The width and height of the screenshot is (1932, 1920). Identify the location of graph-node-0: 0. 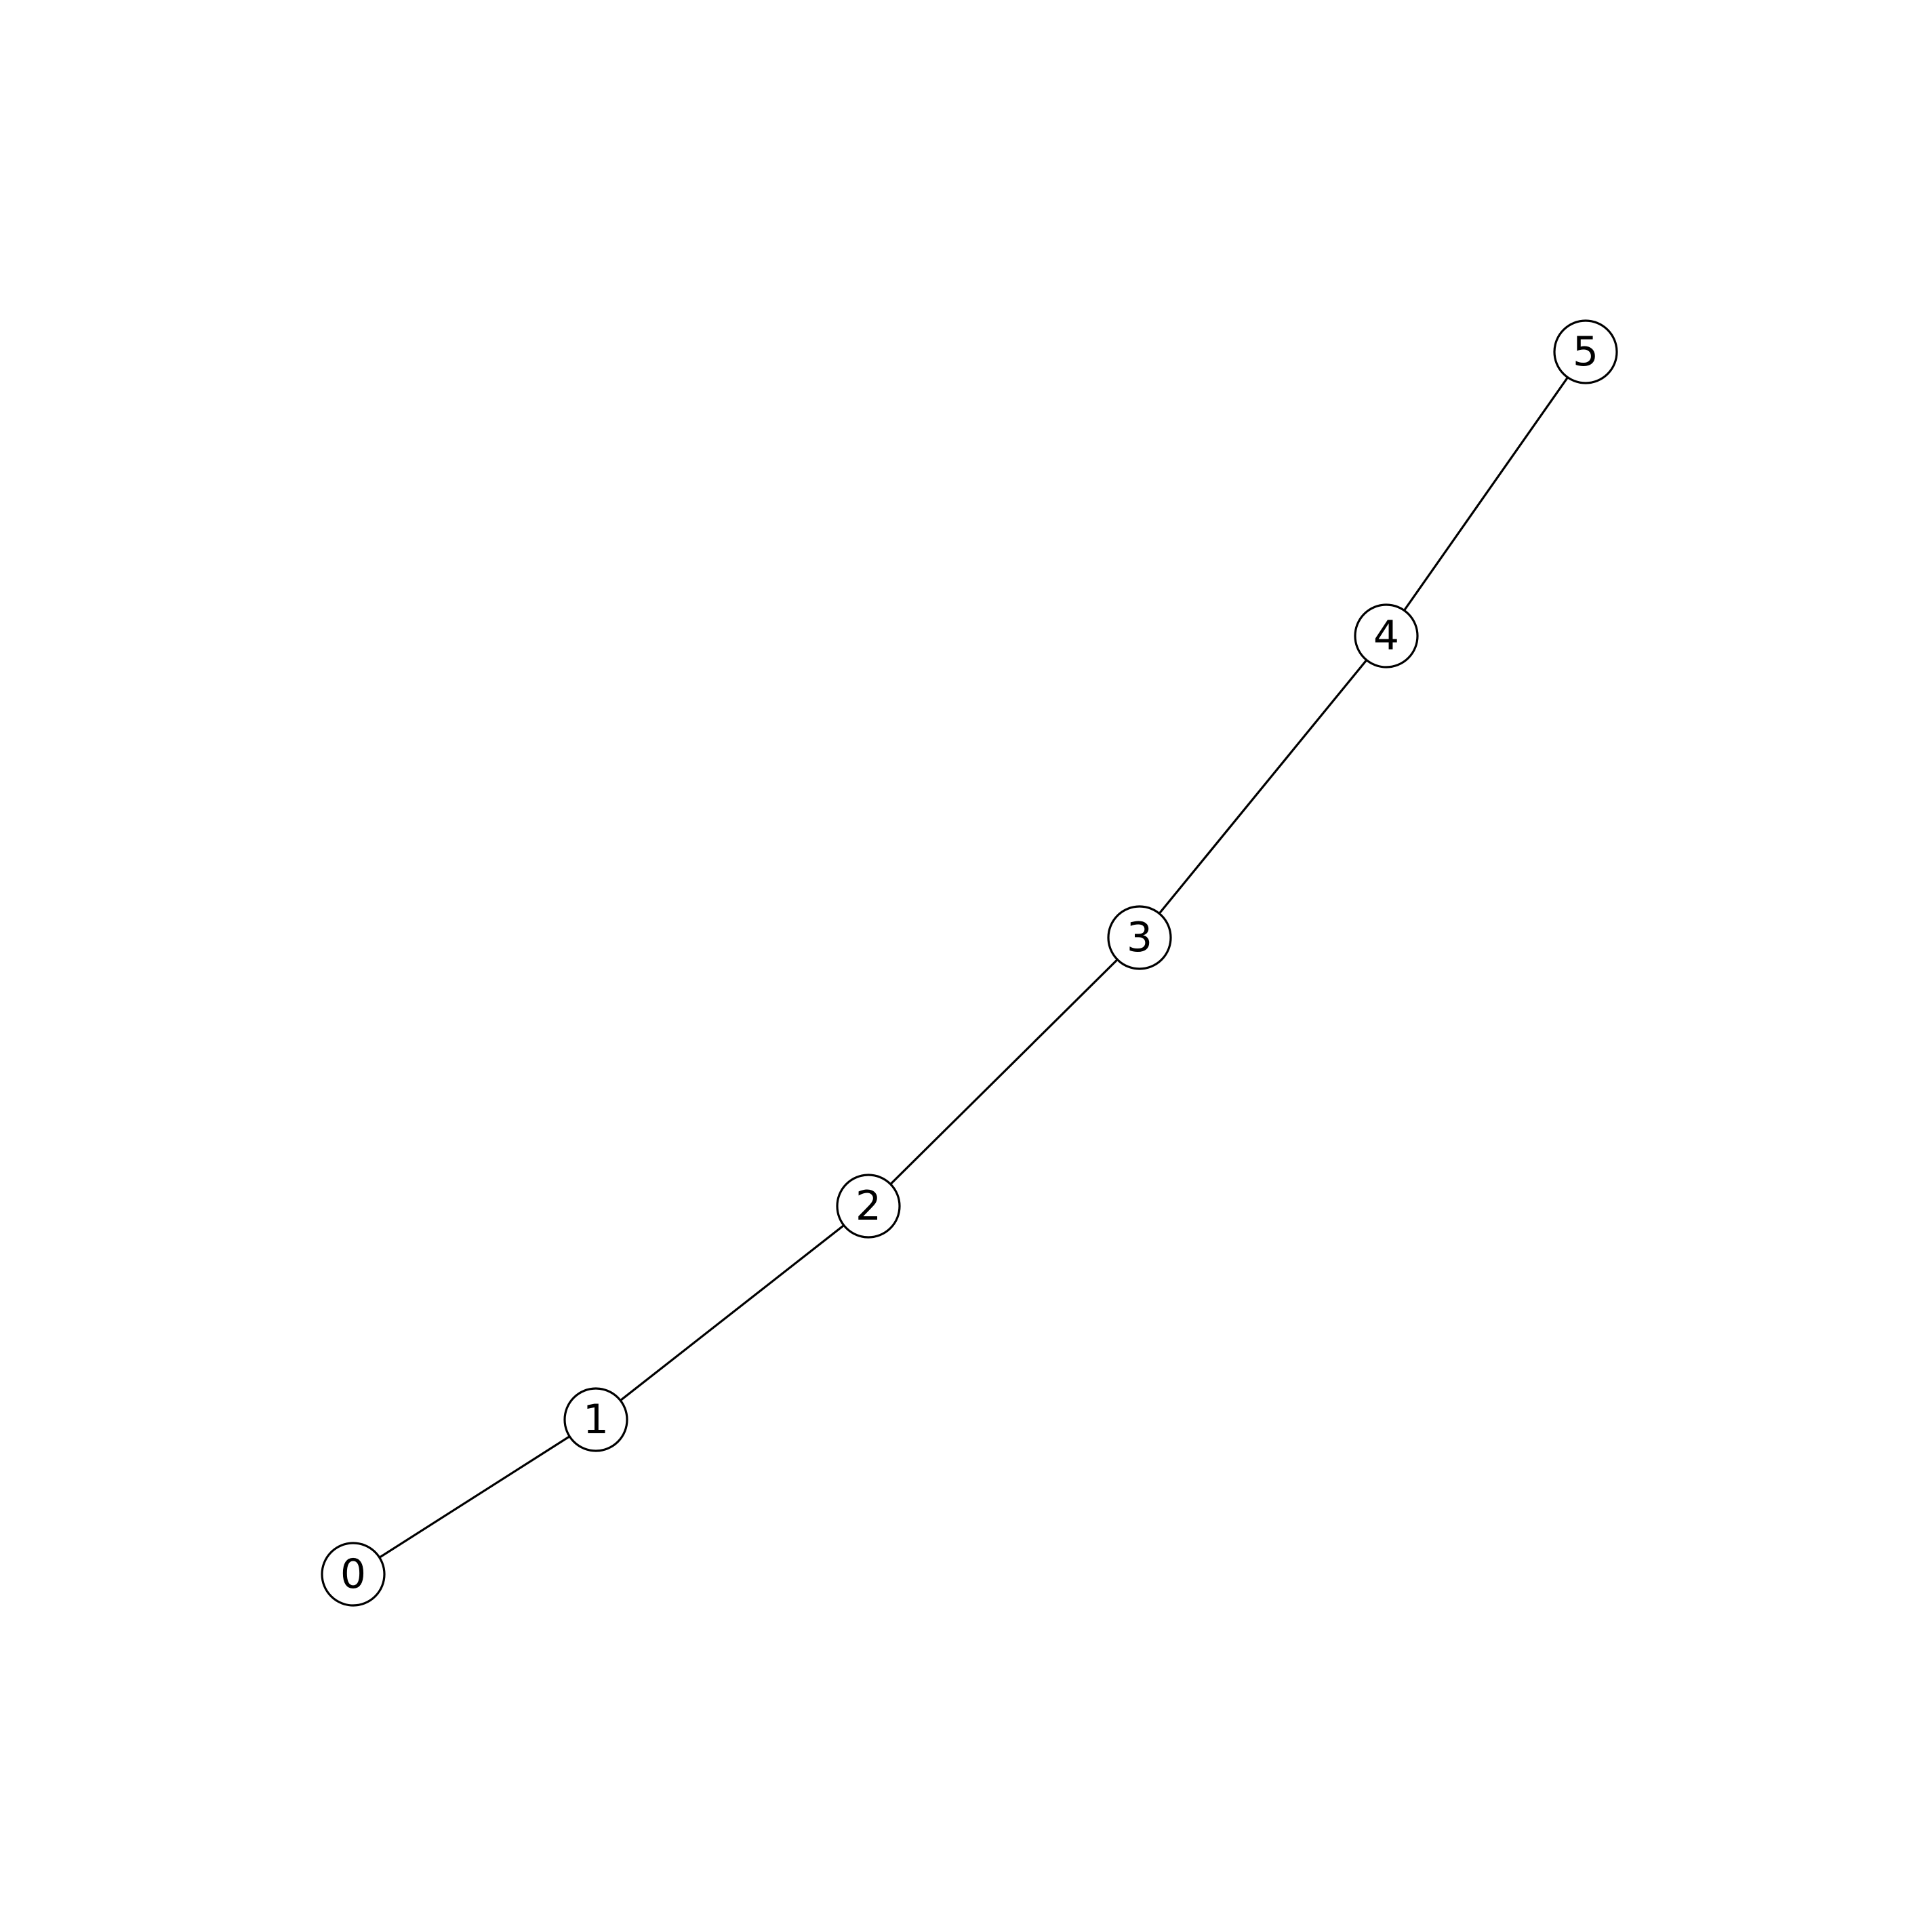
(353, 1575).